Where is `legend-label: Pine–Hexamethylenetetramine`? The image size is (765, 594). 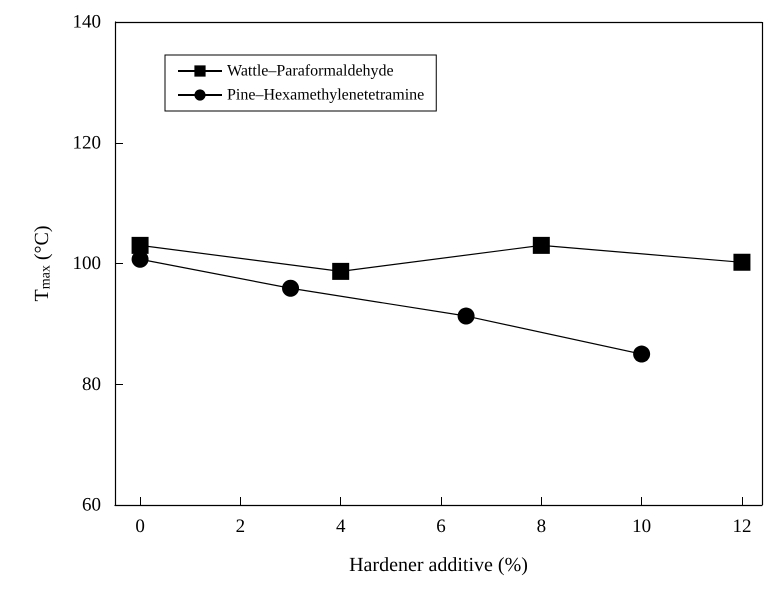
legend-label: Pine–Hexamethylenetetramine is located at coordinates (325, 95).